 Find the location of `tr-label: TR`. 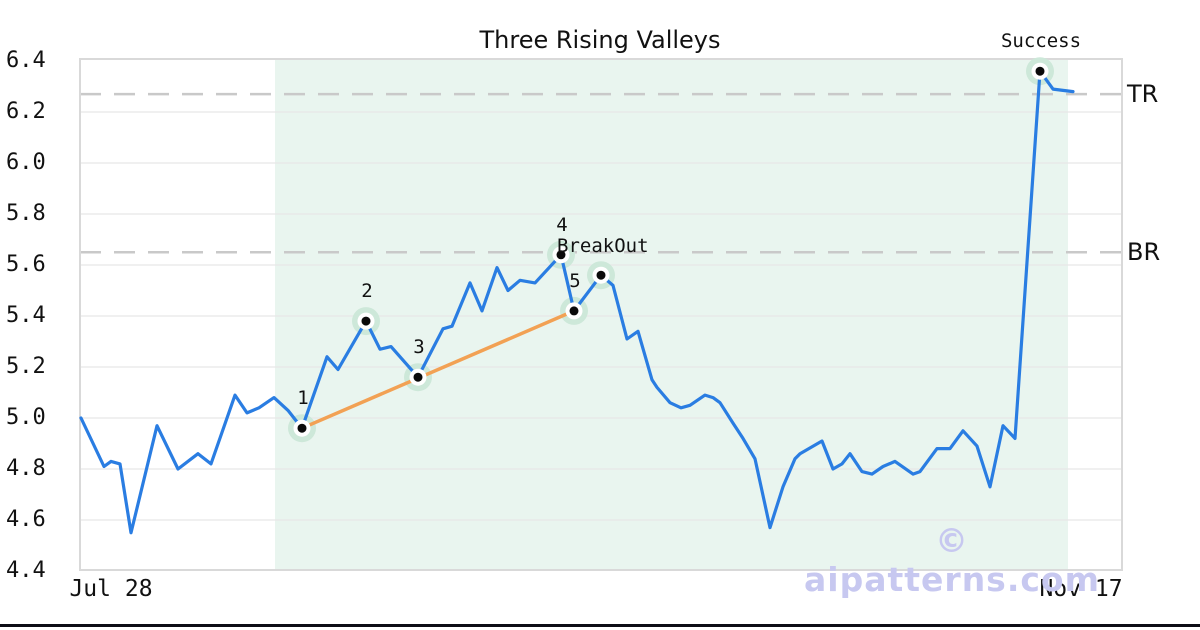

tr-label: TR is located at coordinates (1143, 94).